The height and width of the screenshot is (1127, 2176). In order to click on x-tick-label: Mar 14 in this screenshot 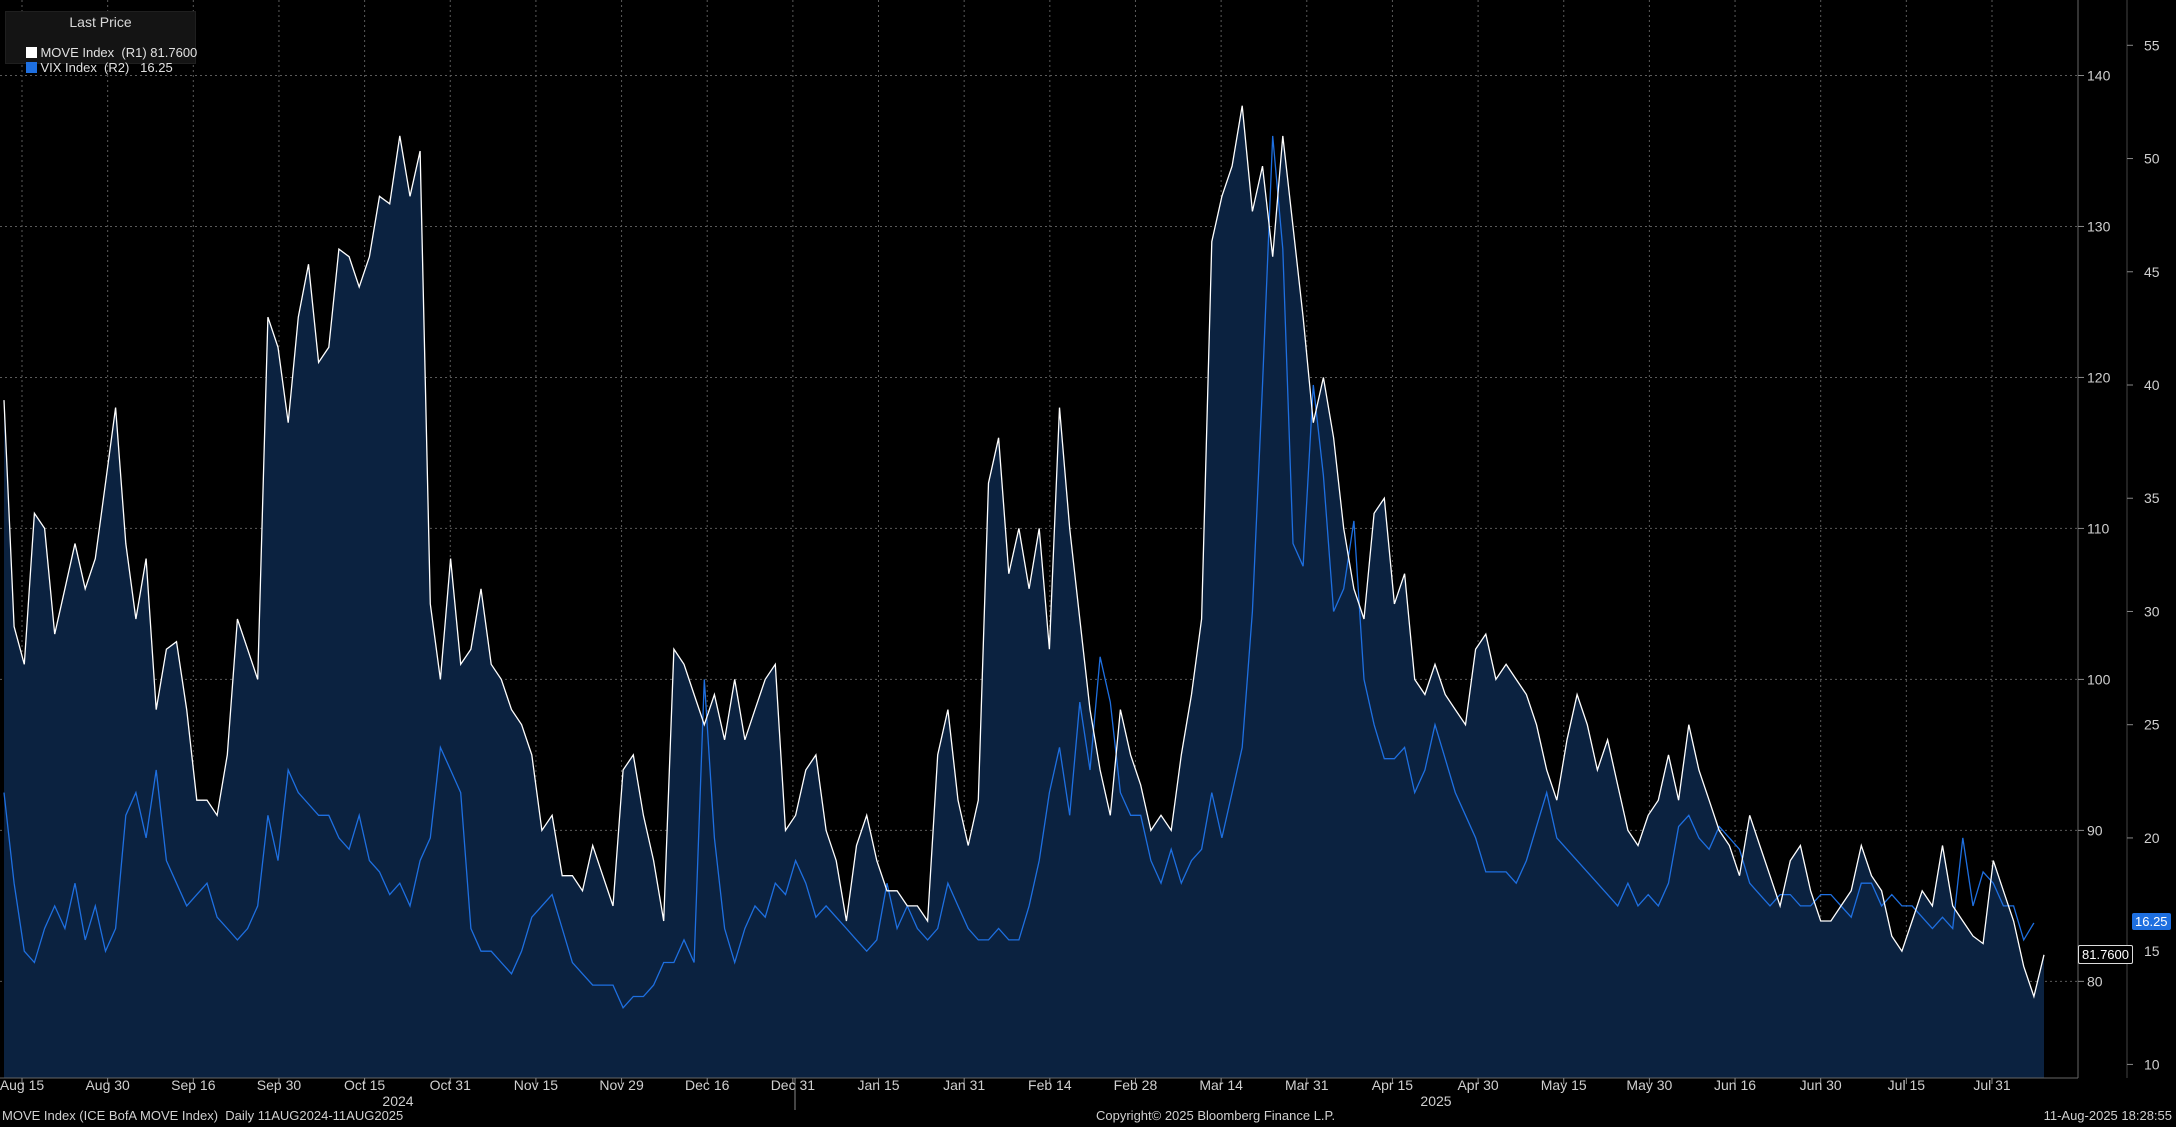, I will do `click(1221, 1085)`.